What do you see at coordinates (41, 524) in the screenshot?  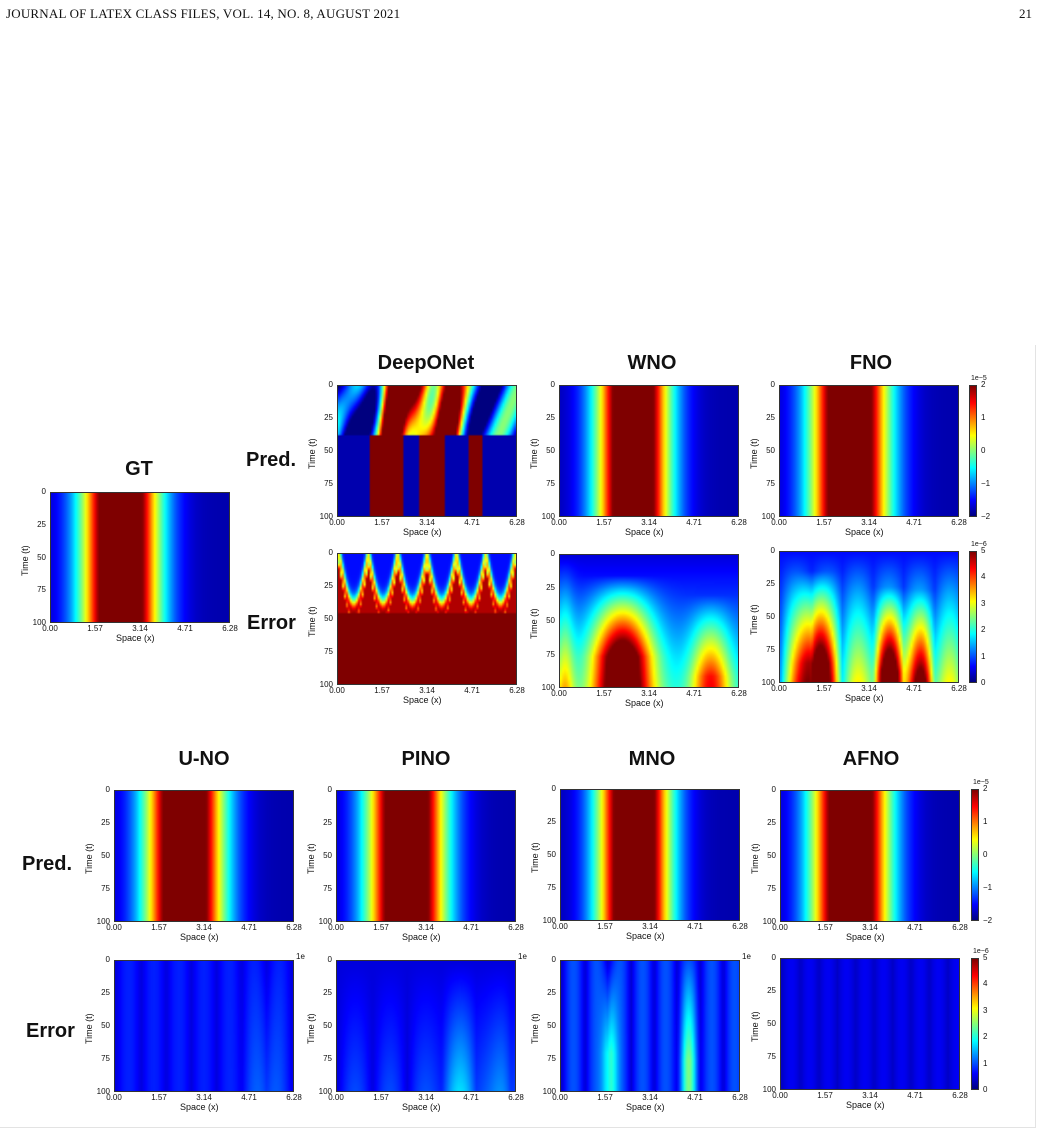 I see `gt-panel-ytick: 25` at bounding box center [41, 524].